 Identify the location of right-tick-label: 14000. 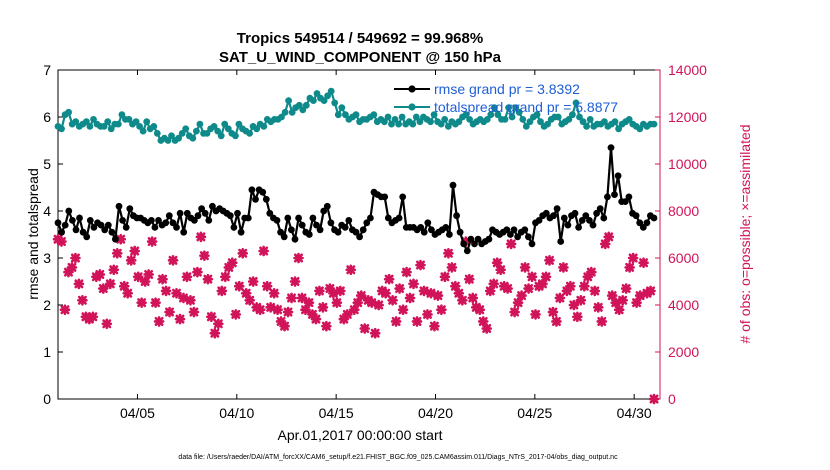
(687, 70).